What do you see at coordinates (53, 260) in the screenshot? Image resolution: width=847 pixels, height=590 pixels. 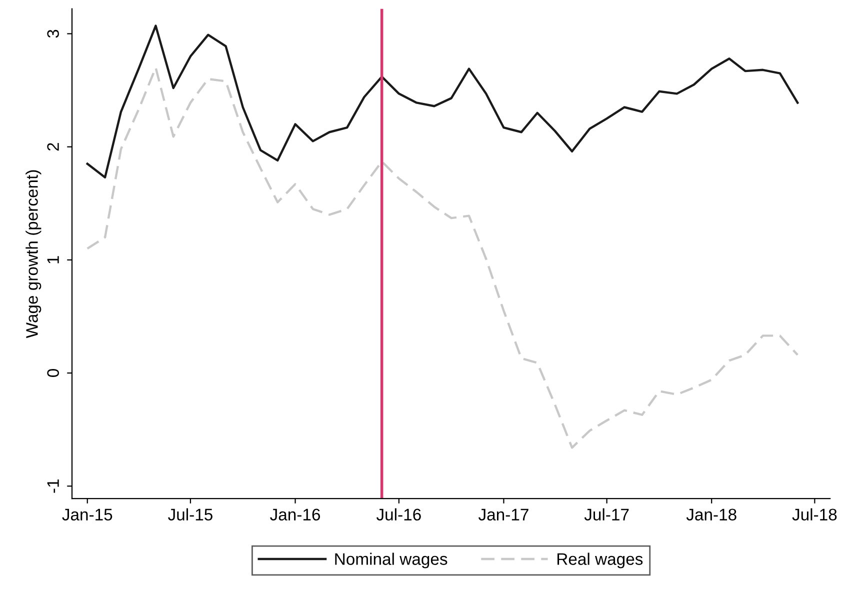 I see `y-tick-label: 1` at bounding box center [53, 260].